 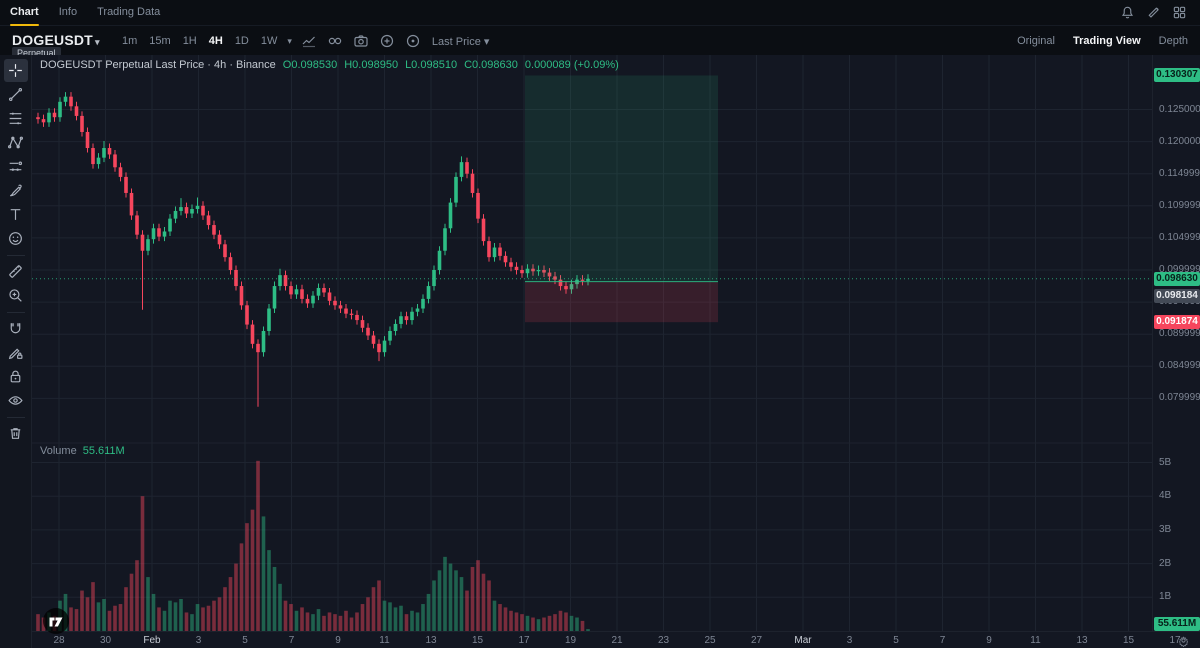 I want to click on axis-label: 0.120000, so click(x=1179, y=141).